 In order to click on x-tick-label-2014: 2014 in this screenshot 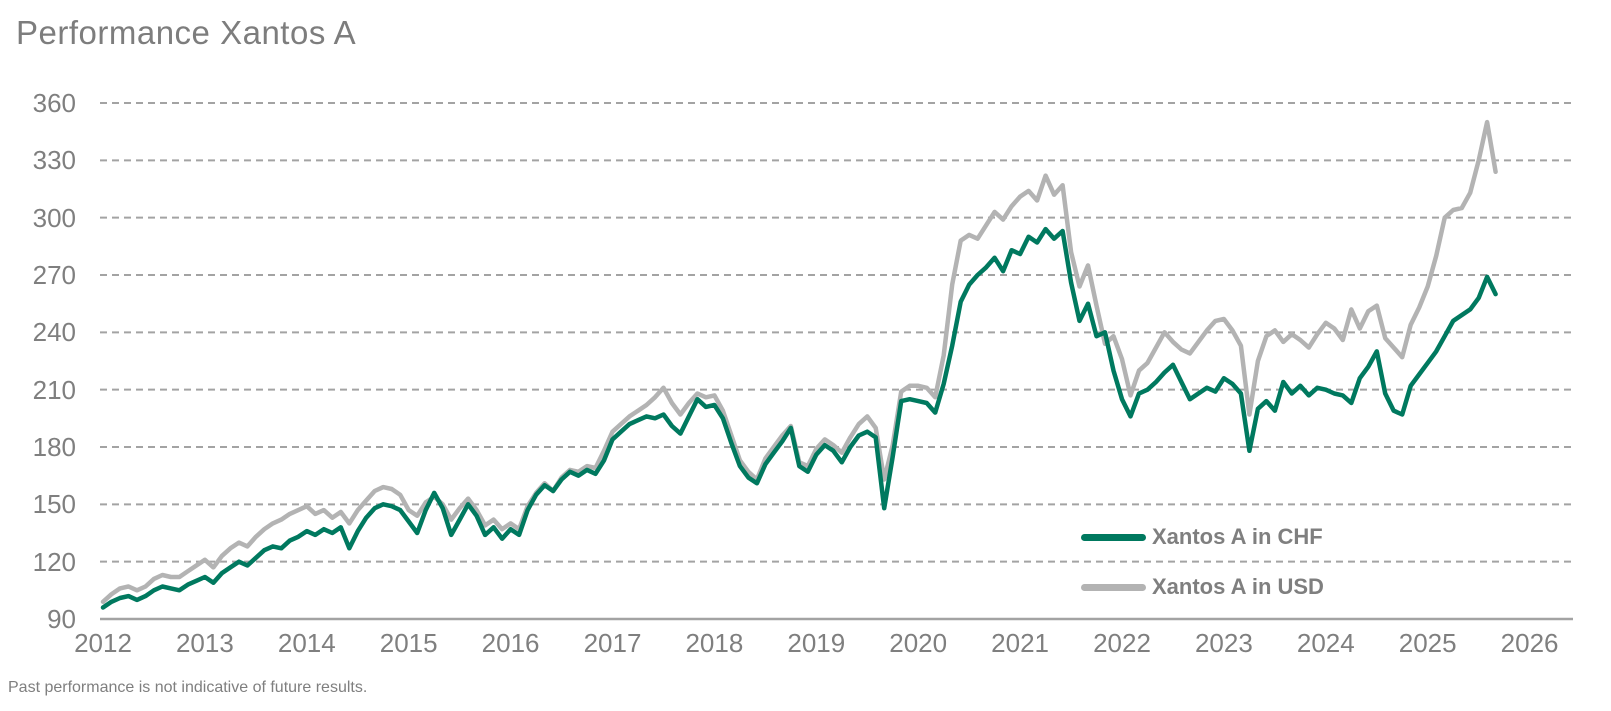, I will do `click(306, 643)`.